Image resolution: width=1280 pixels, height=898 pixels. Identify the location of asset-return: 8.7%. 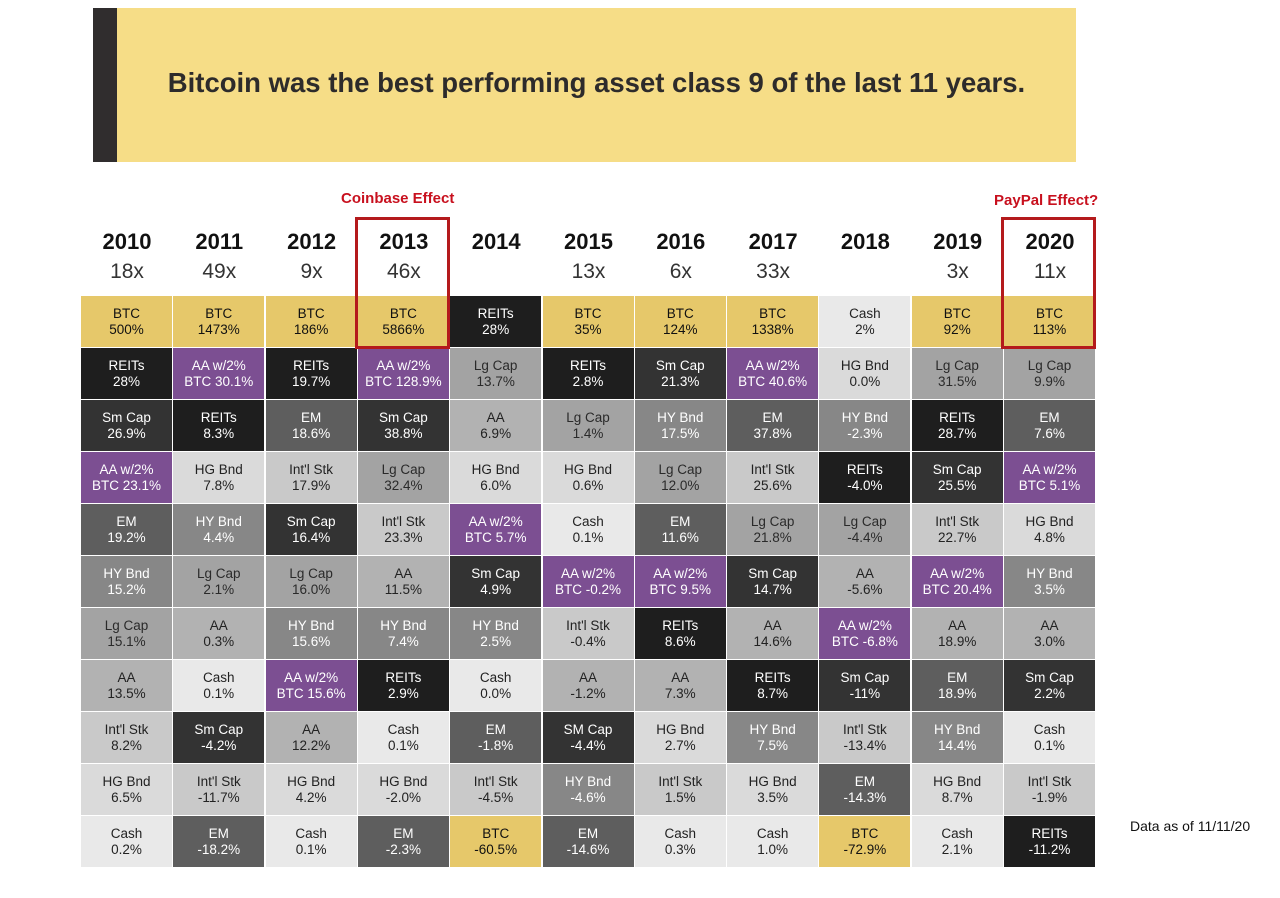
(957, 797).